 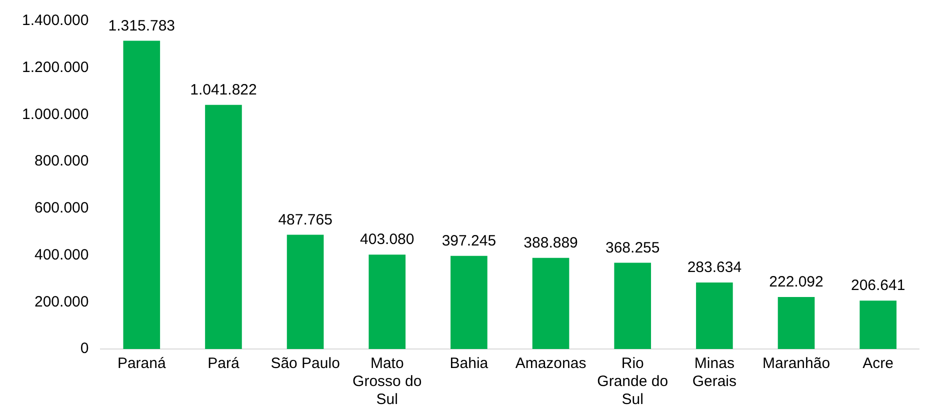 What do you see at coordinates (469, 241) in the screenshot?
I see `data-label: 397.245` at bounding box center [469, 241].